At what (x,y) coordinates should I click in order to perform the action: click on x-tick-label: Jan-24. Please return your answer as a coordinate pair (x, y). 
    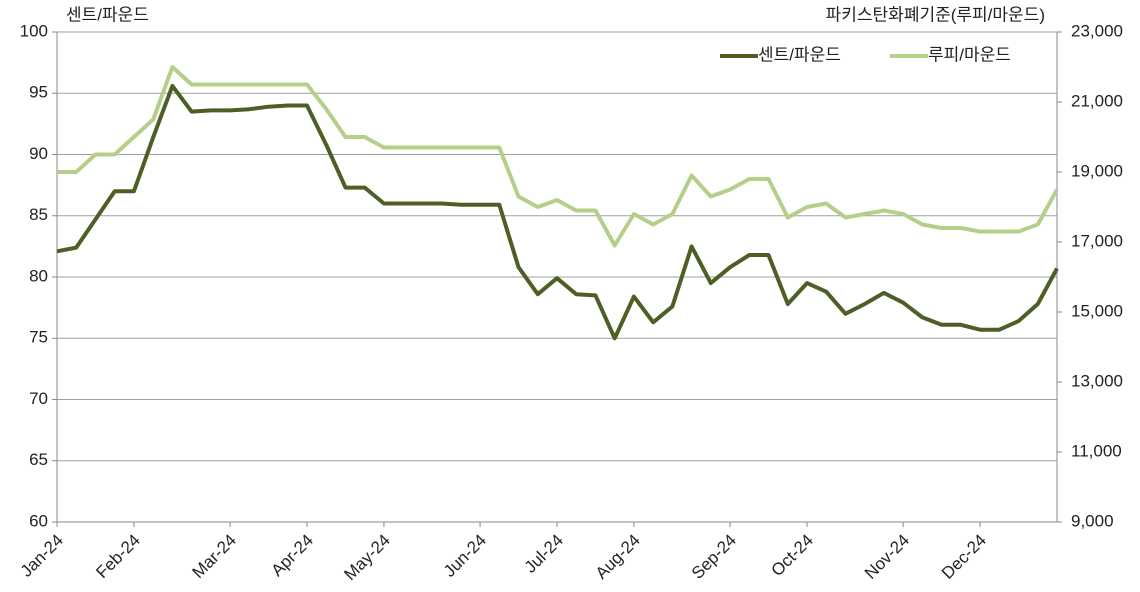
    Looking at the image, I should click on (42, 556).